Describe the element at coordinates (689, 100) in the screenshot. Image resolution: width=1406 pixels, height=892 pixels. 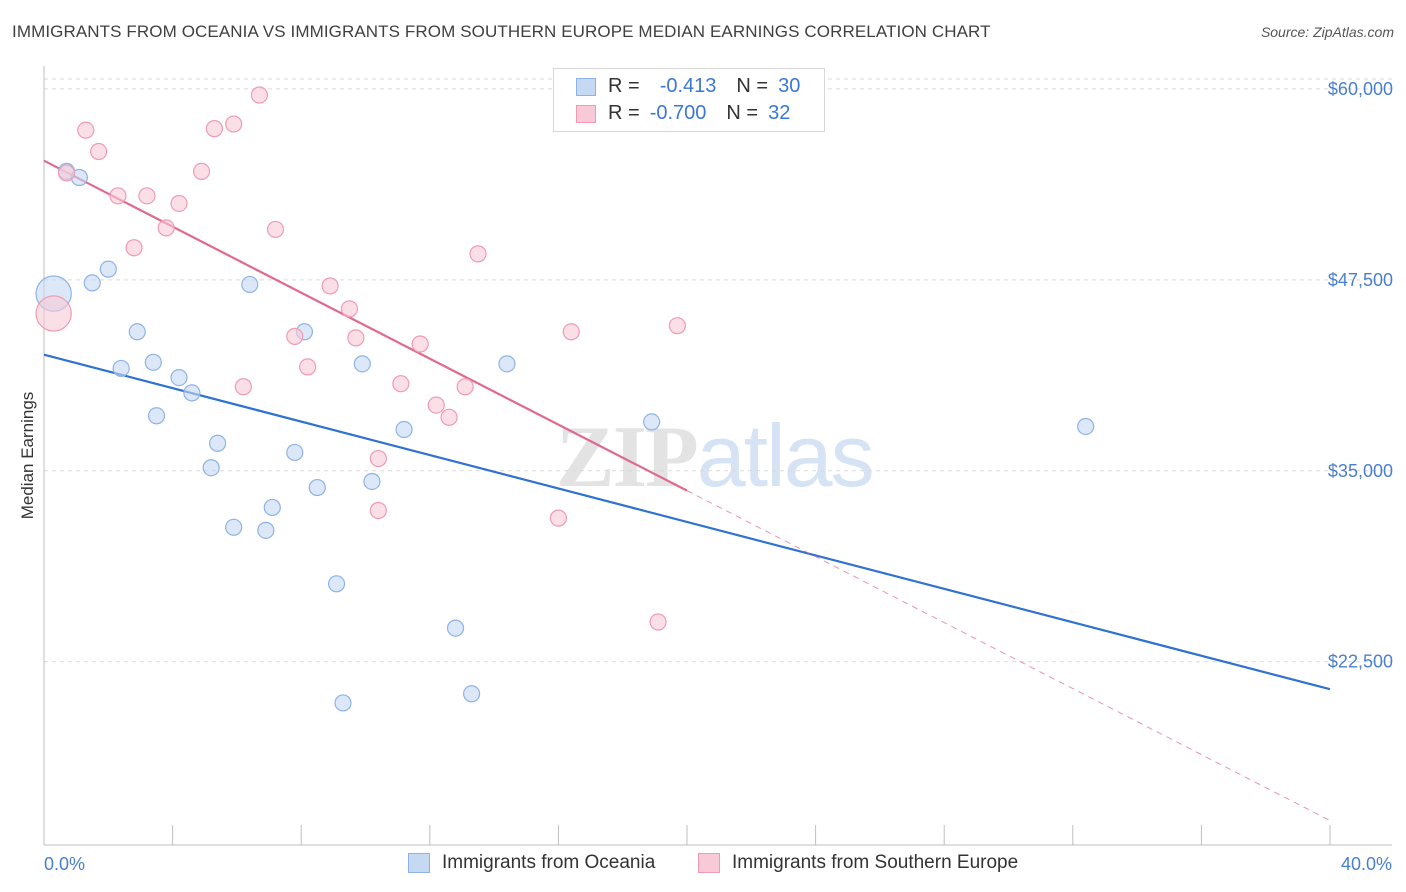
I see `stats-legend: R = -0.413 N = 30 R = -0.700 N = 32` at that location.